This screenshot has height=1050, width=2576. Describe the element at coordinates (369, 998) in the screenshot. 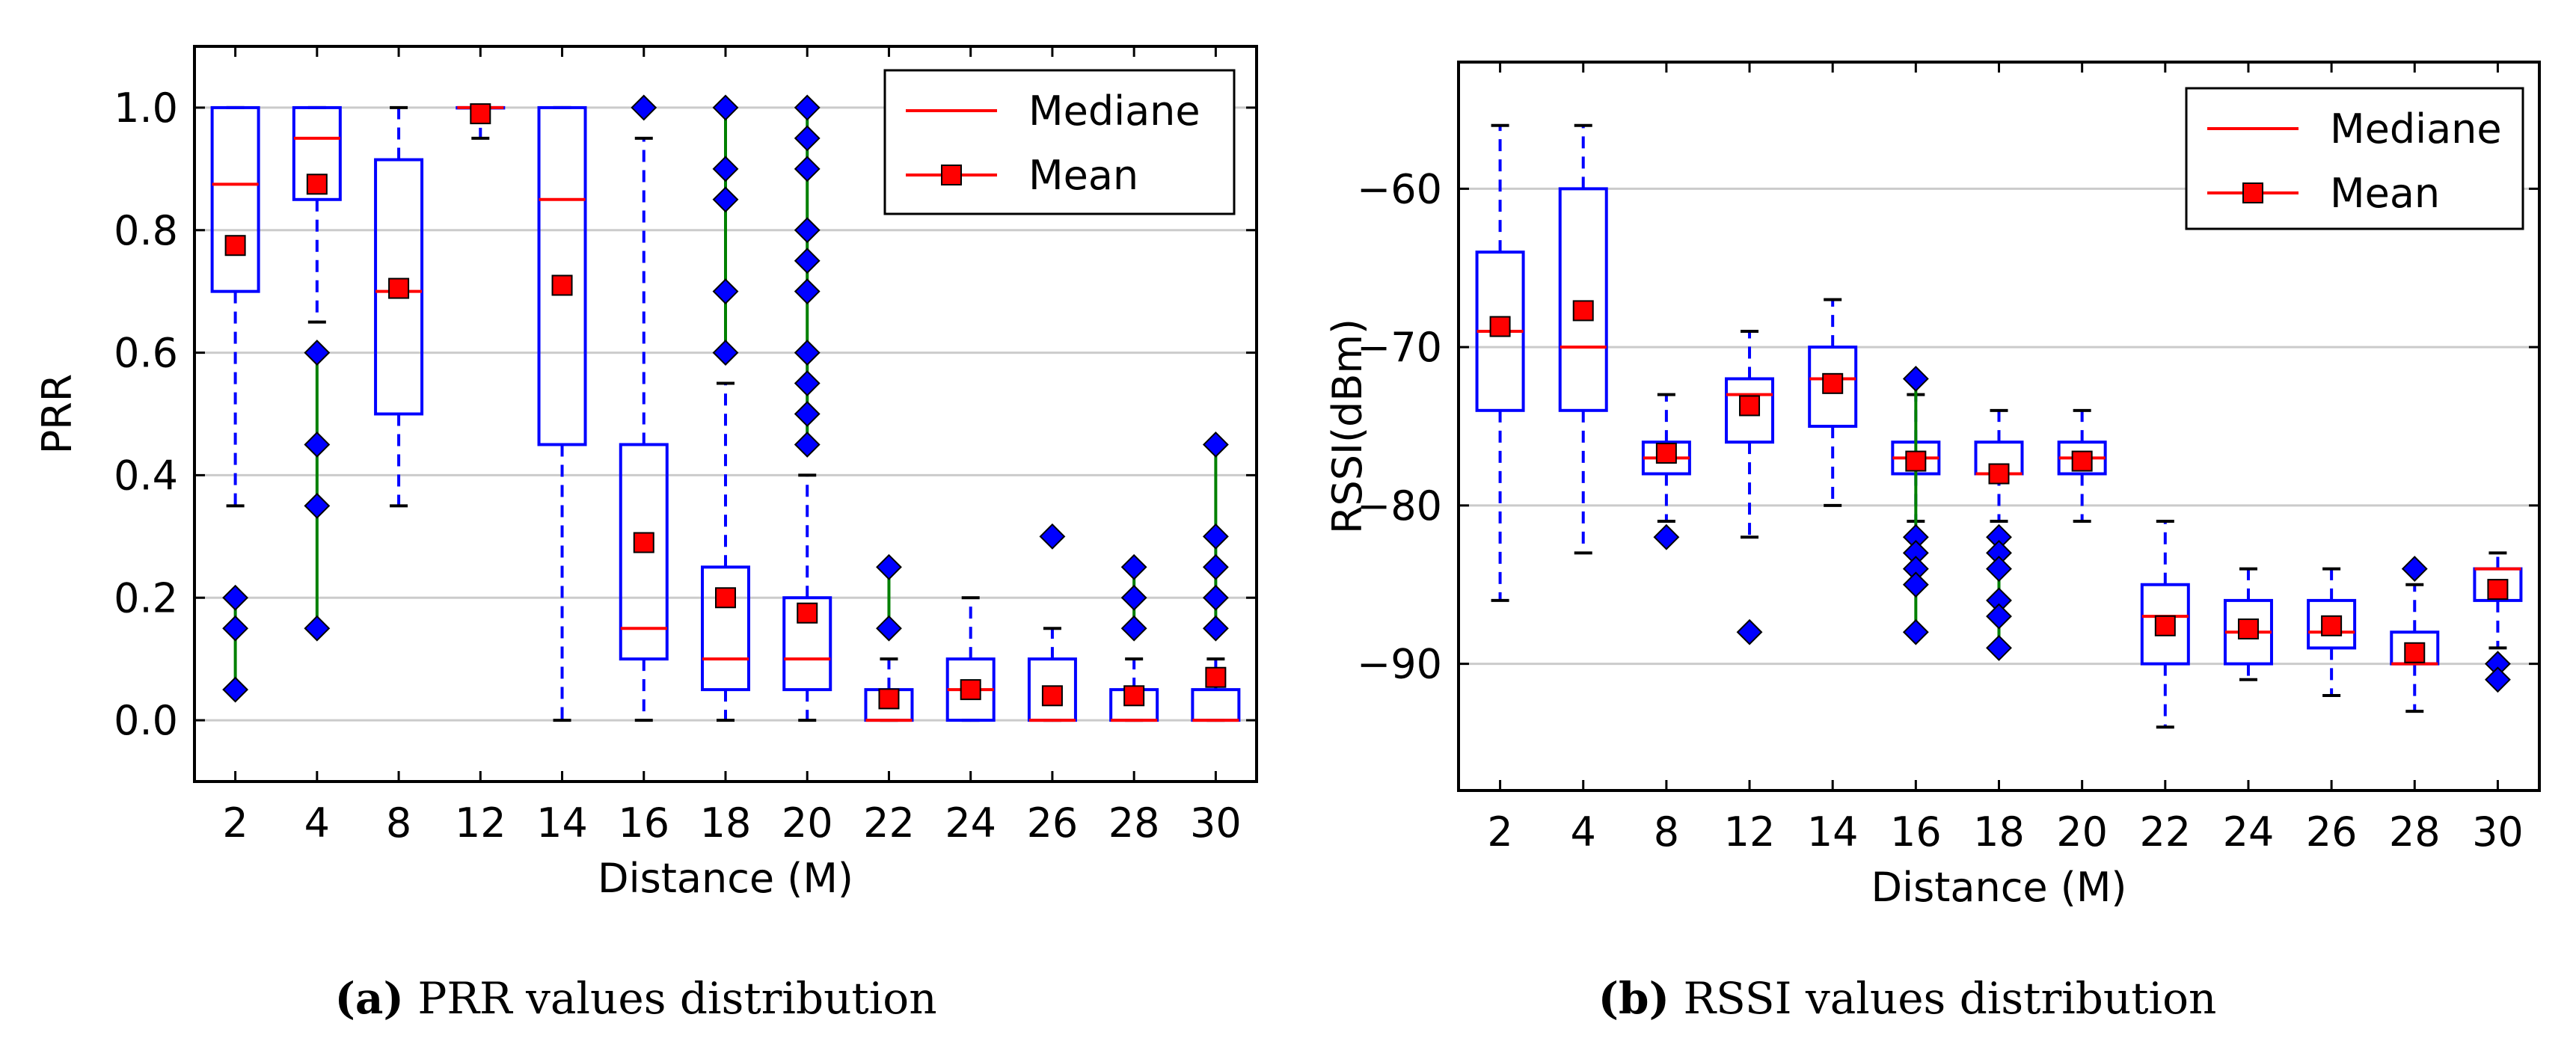

I see `caption-a-label: (a)` at that location.